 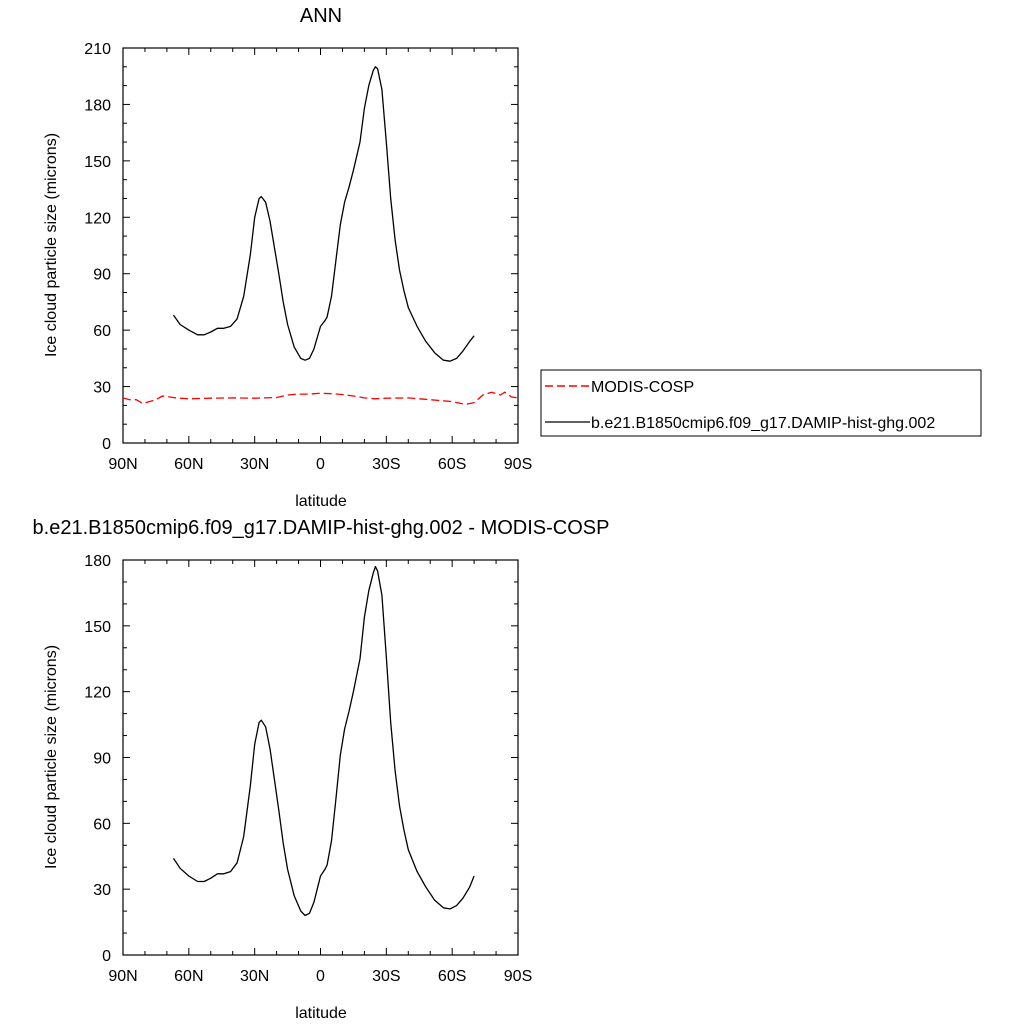 What do you see at coordinates (97, 49) in the screenshot?
I see `y-tick-label: 210` at bounding box center [97, 49].